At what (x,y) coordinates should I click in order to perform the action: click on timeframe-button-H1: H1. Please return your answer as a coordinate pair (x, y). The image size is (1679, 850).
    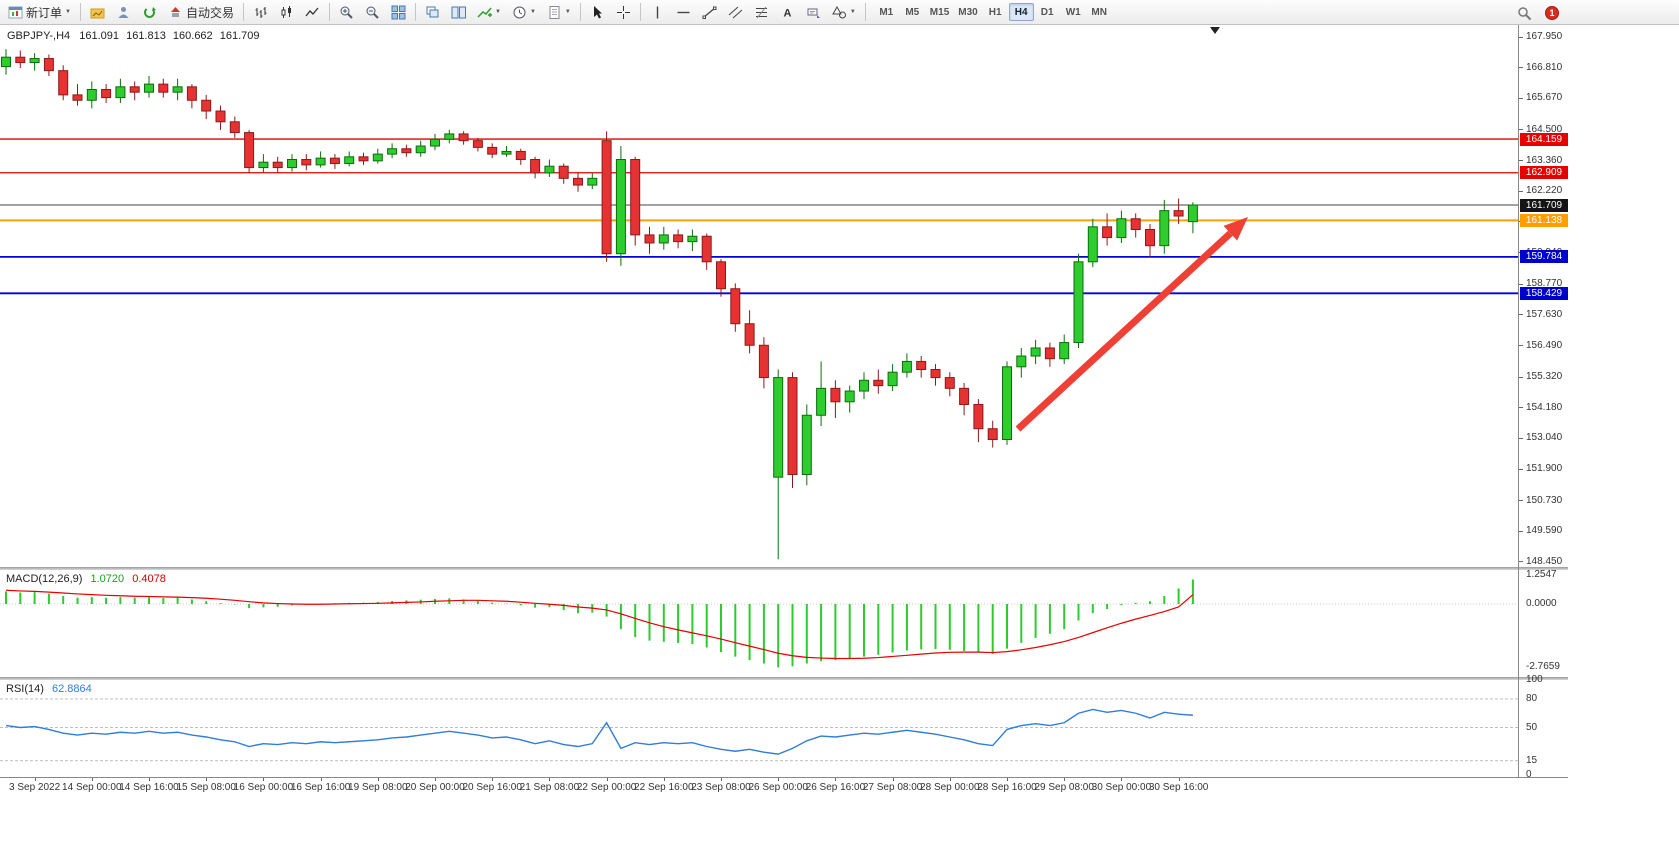
    Looking at the image, I should click on (995, 12).